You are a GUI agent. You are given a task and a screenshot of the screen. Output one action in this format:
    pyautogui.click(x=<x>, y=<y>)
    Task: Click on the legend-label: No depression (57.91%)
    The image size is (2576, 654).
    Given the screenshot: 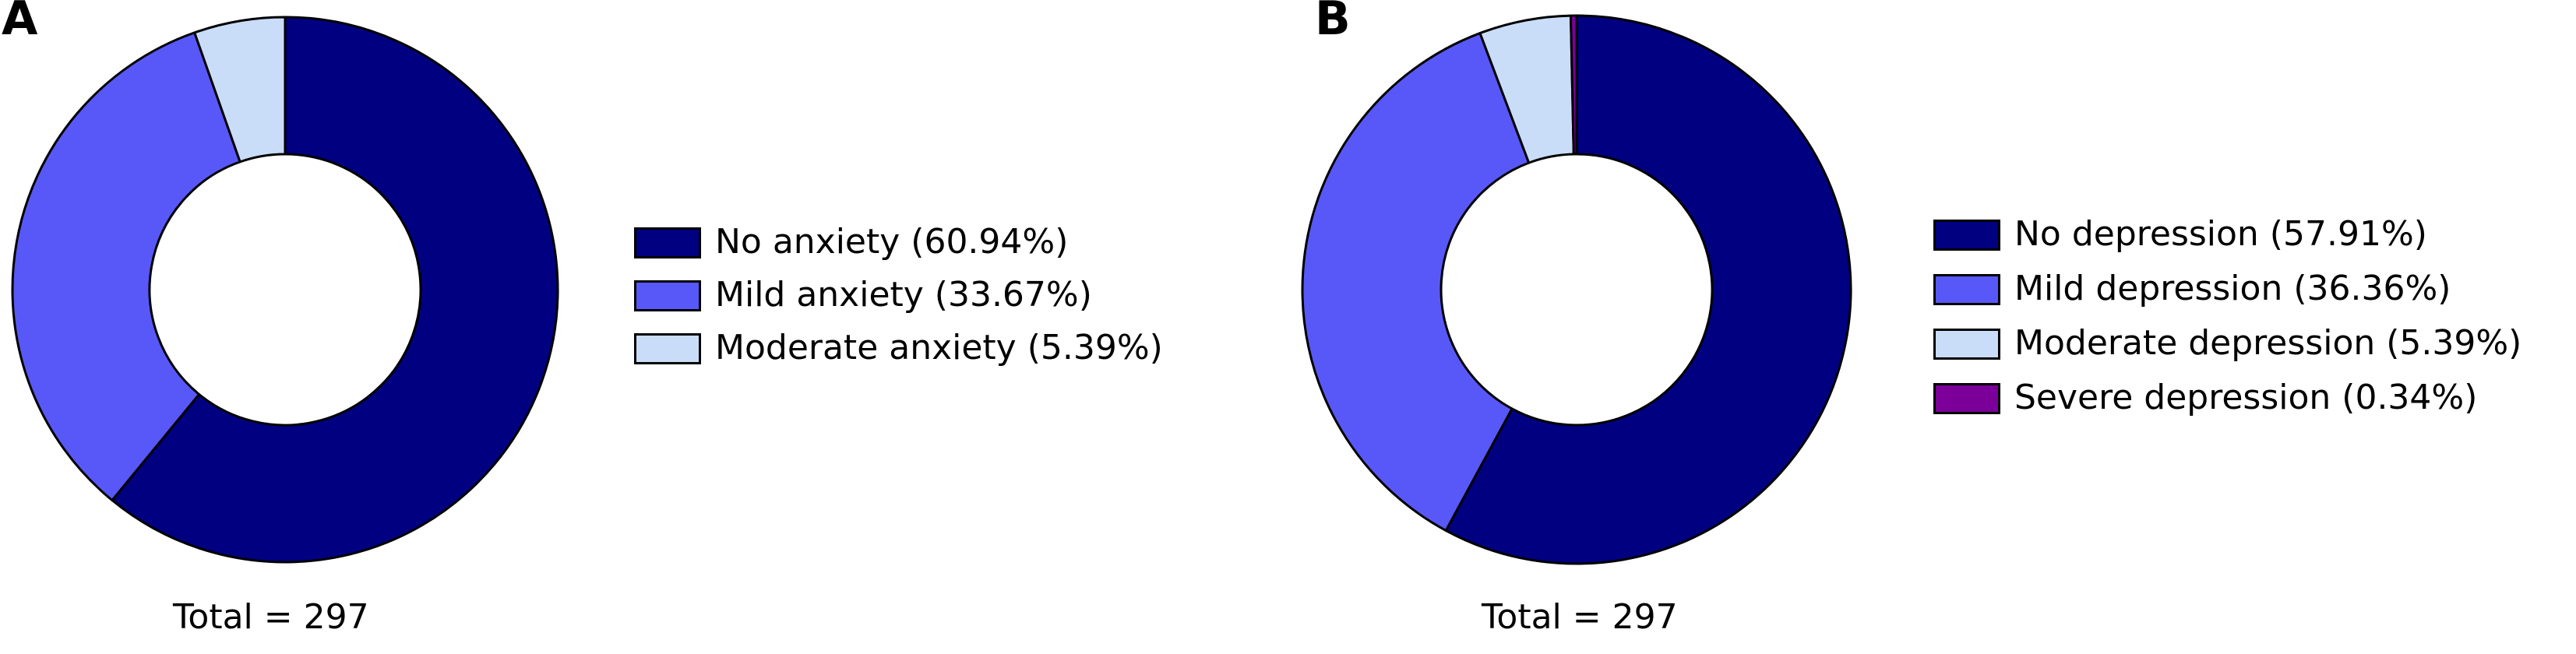 What is the action you would take?
    pyautogui.click(x=2220, y=234)
    